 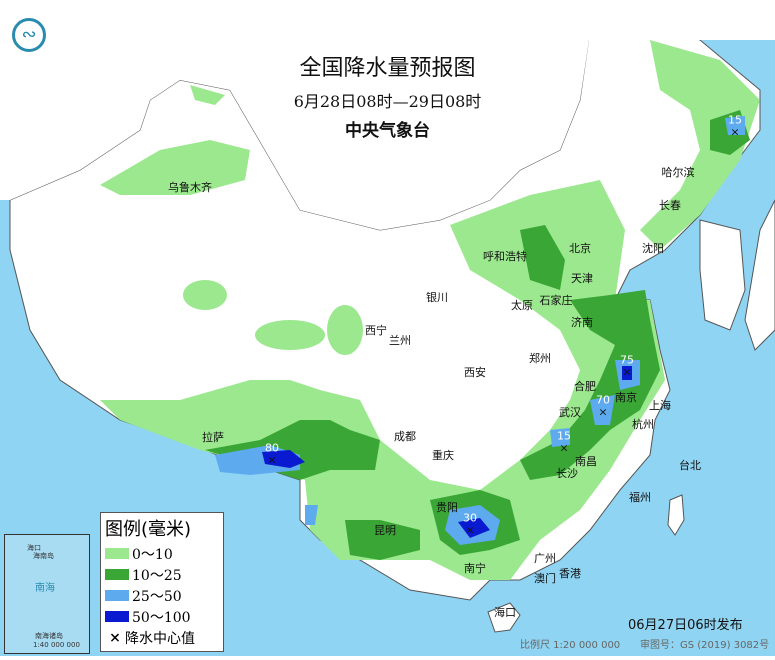 I want to click on rain-center-value: 70, so click(x=603, y=400).